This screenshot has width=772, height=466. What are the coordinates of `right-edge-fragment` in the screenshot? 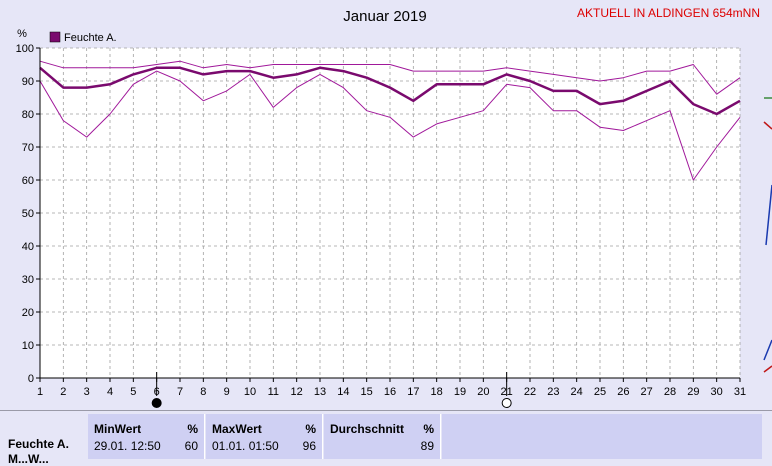 It's located at (767, 235).